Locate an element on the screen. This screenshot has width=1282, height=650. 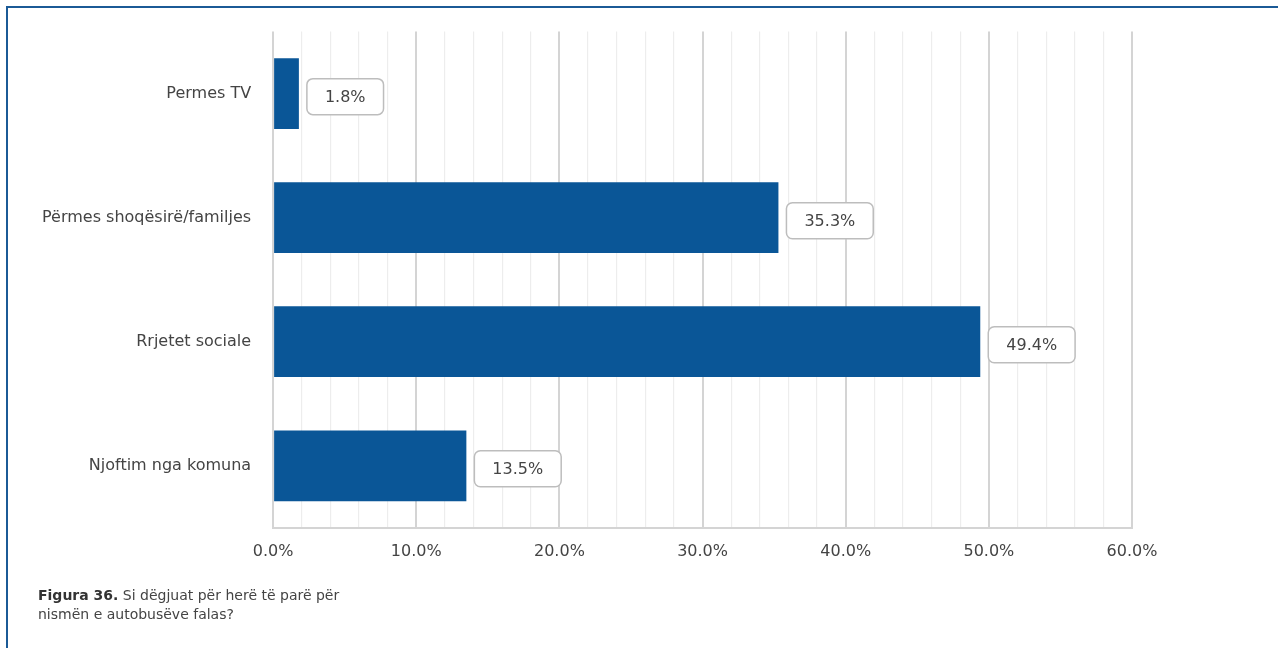
x-tick-label: 10.0% is located at coordinates (416, 550).